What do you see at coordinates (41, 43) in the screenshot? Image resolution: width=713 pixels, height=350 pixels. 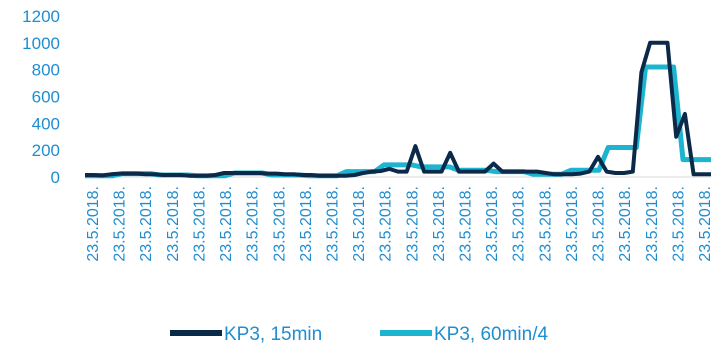 I see `y-tick-label: 1000` at bounding box center [41, 43].